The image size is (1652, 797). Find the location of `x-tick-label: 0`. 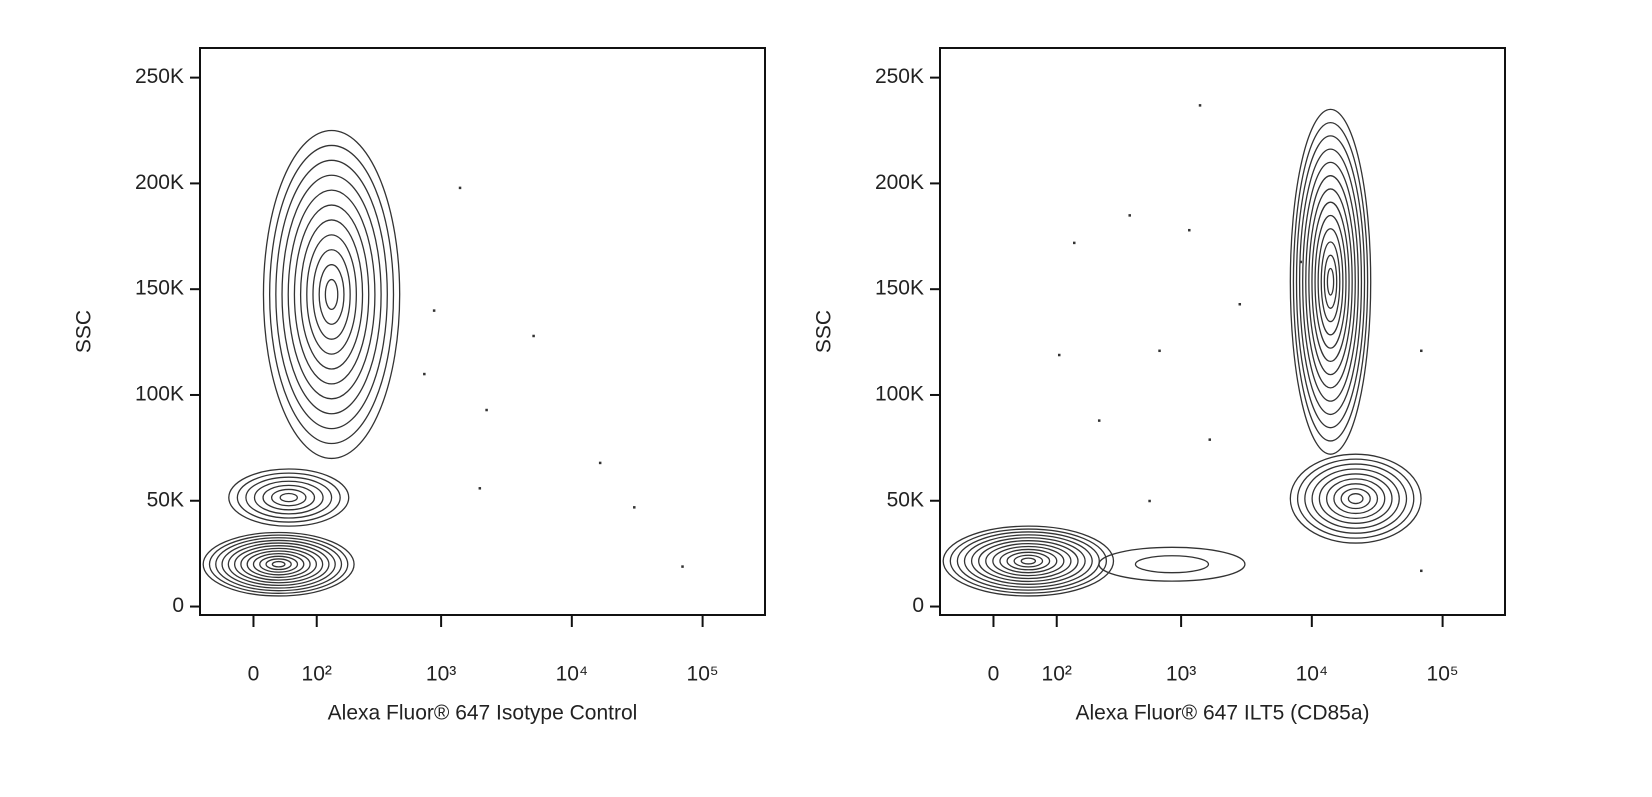

x-tick-label: 0 is located at coordinates (994, 674).